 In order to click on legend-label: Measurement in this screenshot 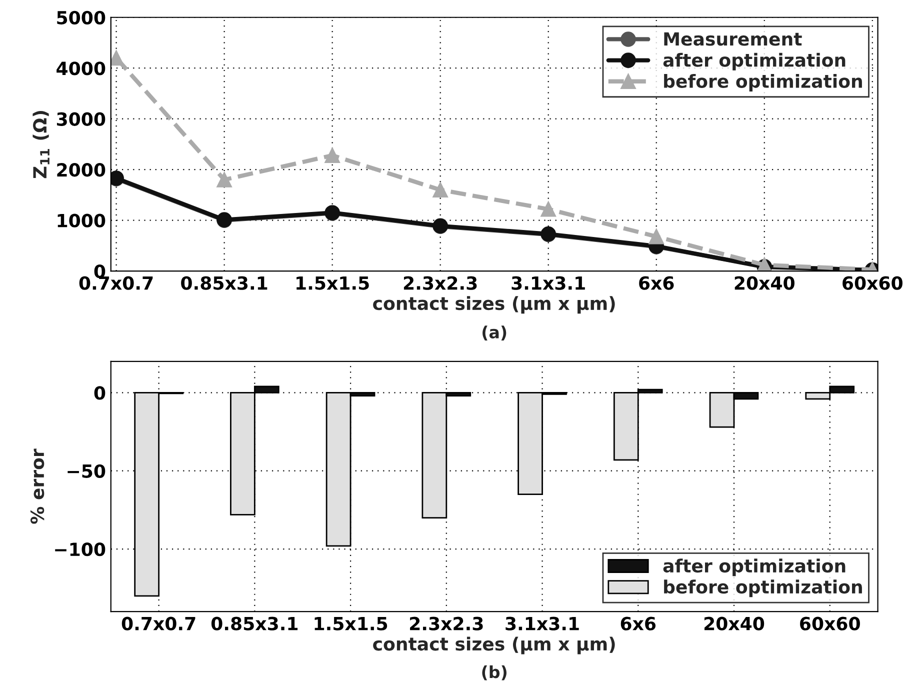, I will do `click(733, 39)`.